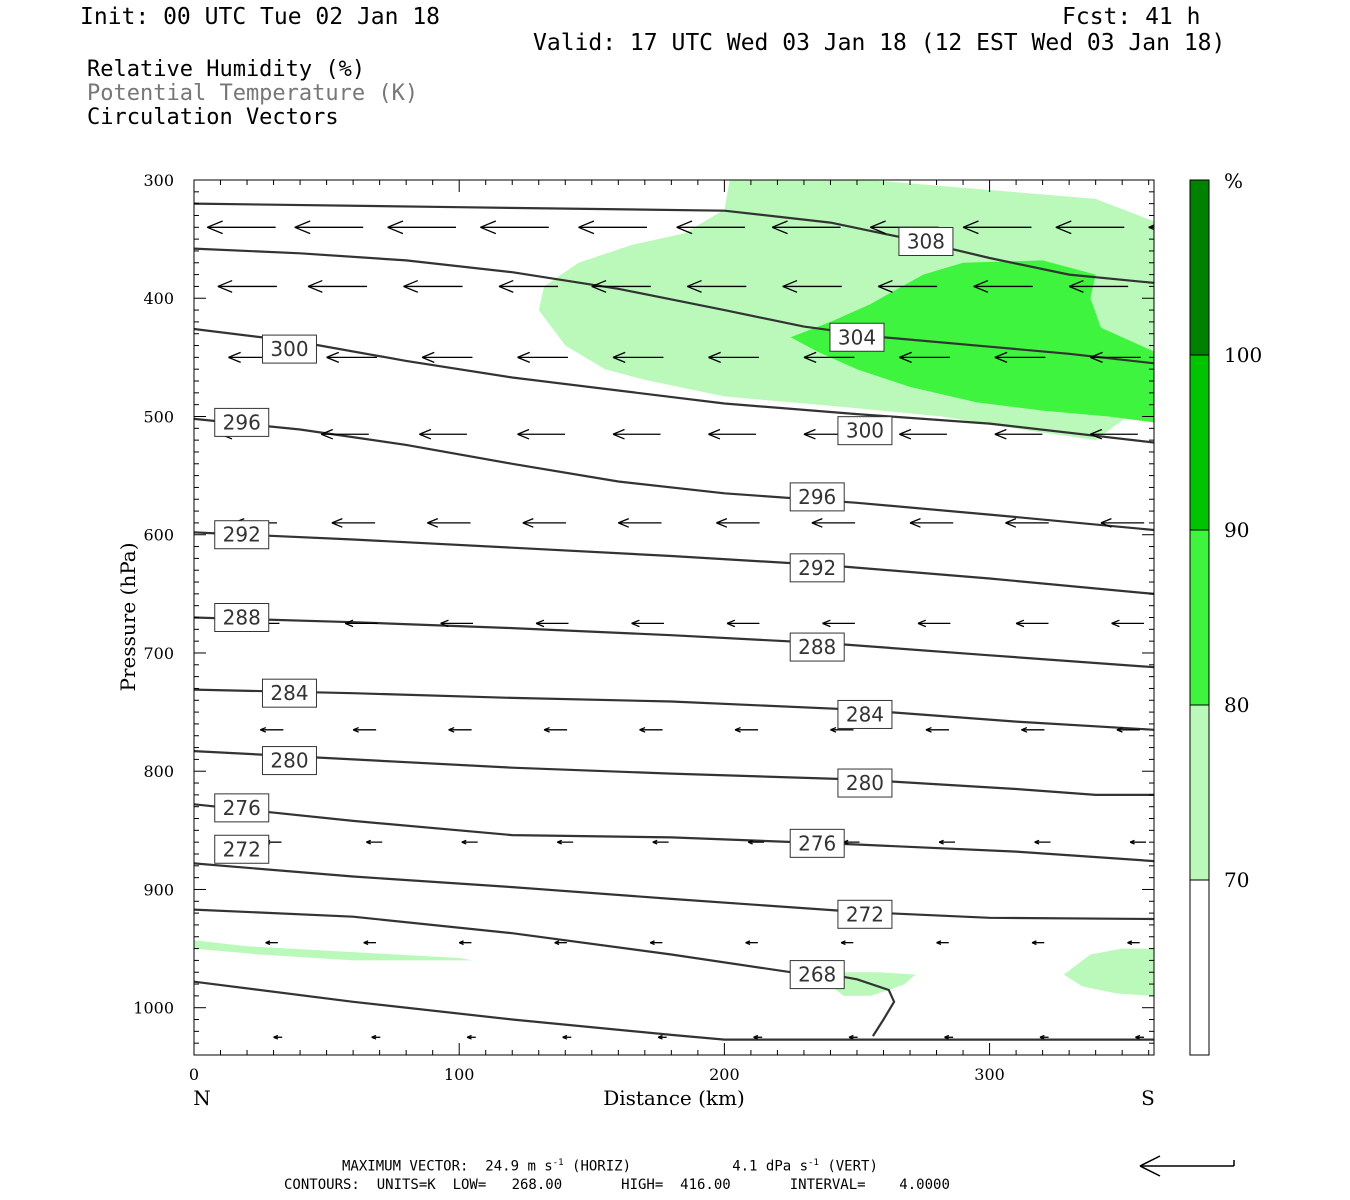  Describe the element at coordinates (1233, 181) in the screenshot. I see `colorbar-unit: %` at that location.